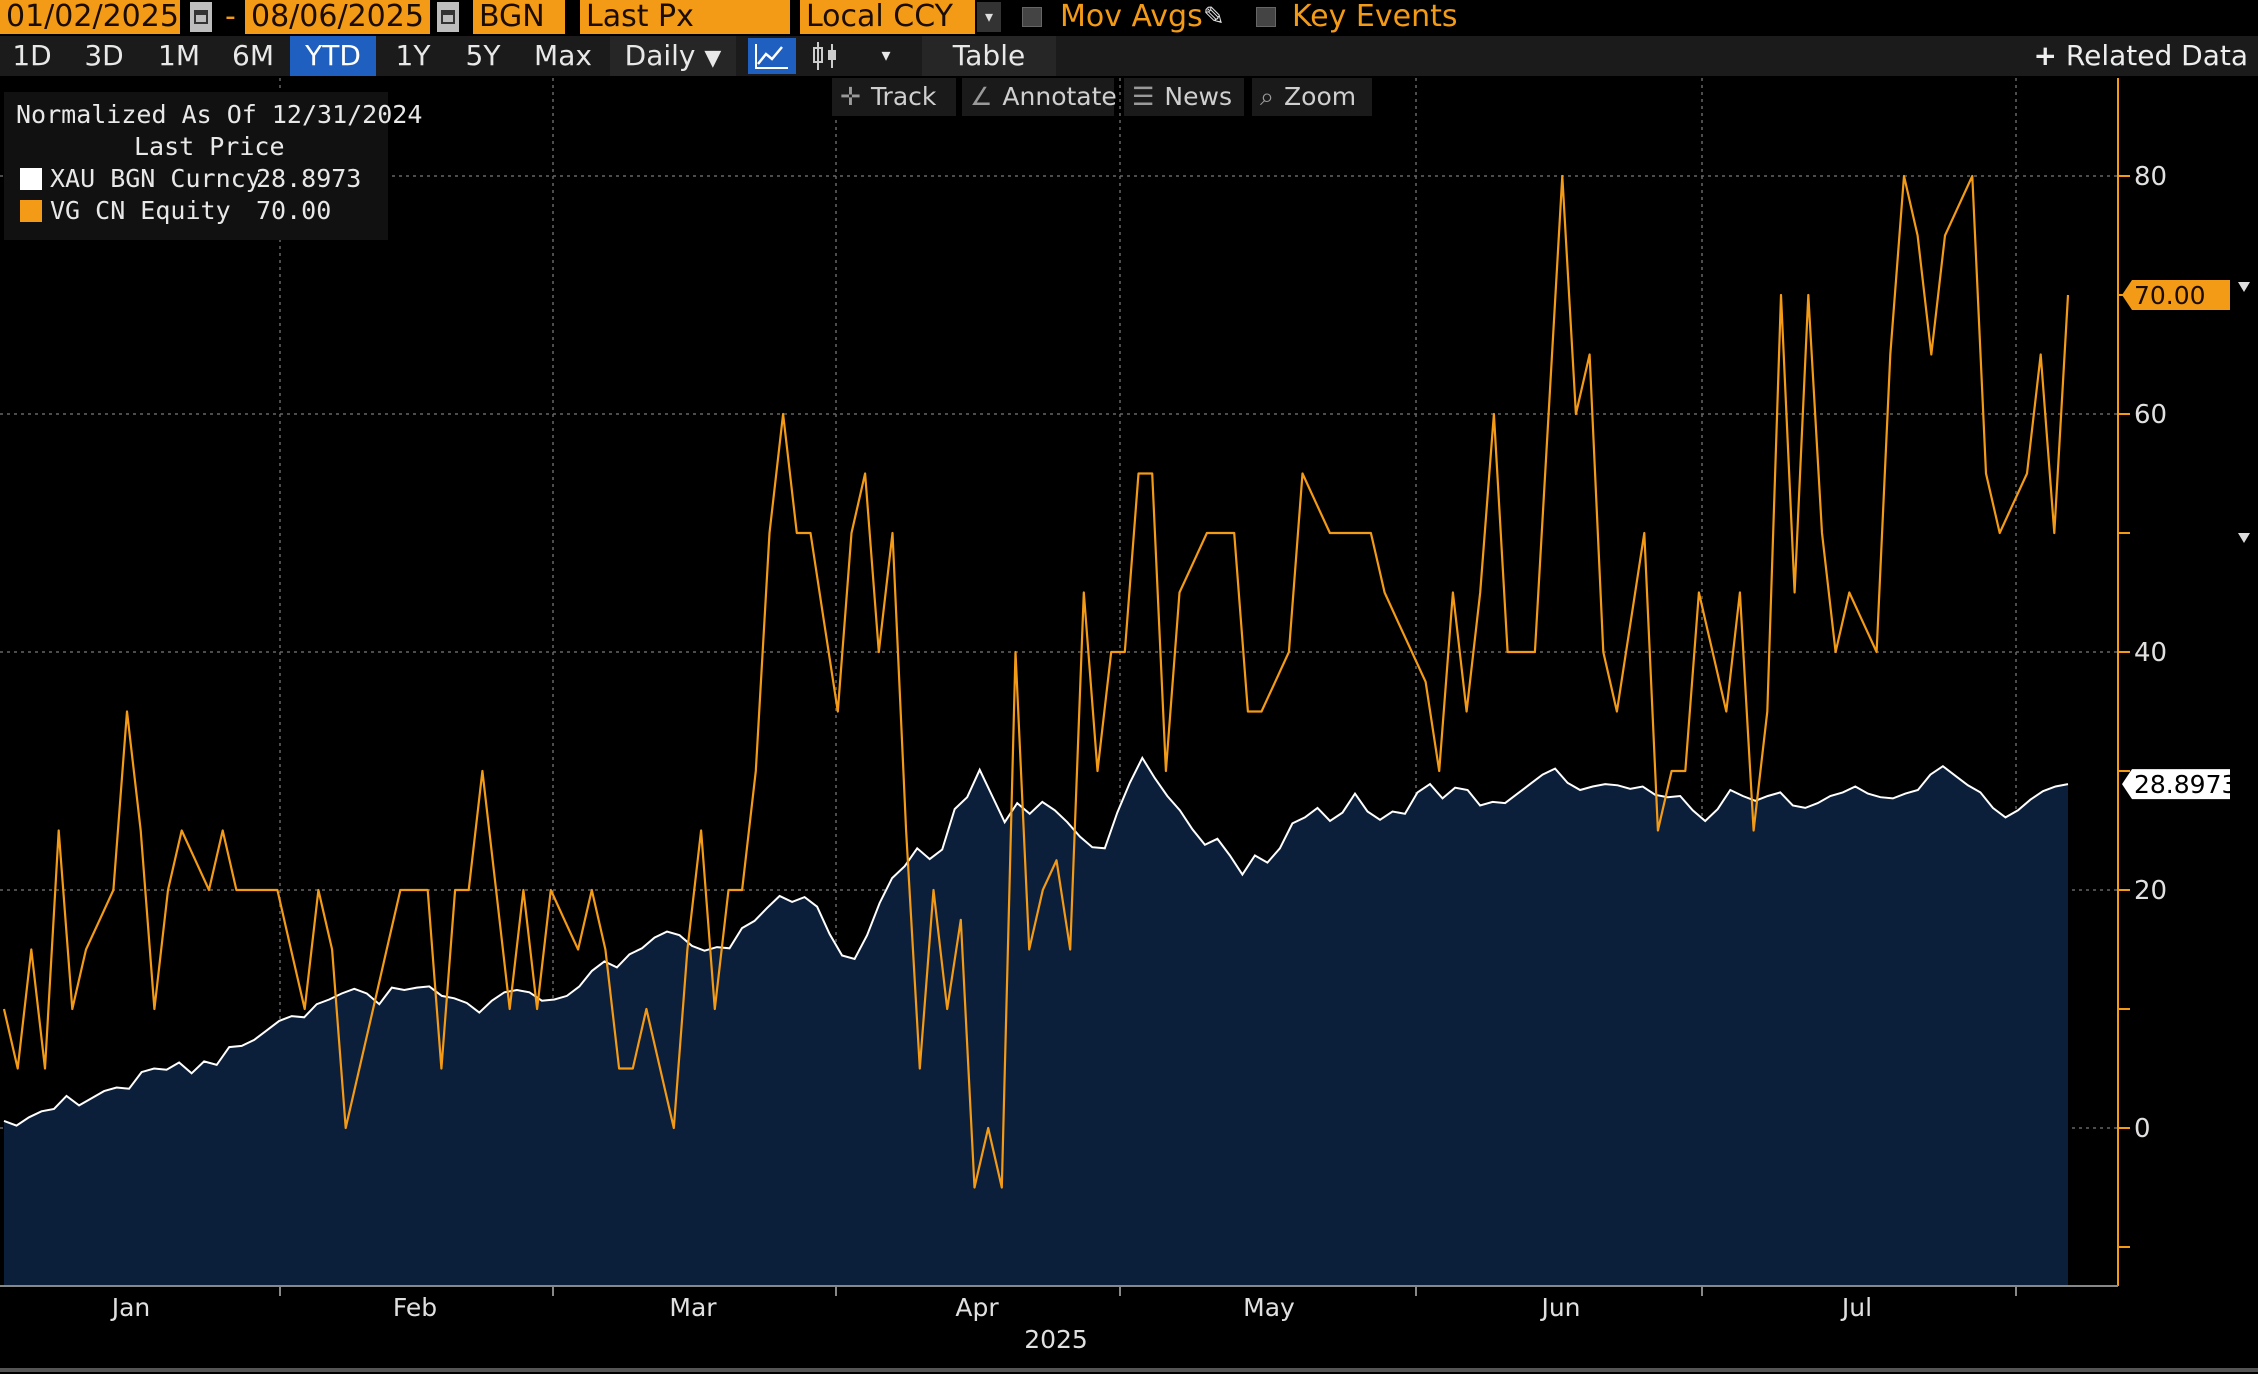 This screenshot has height=1374, width=2258. Describe the element at coordinates (209, 146) in the screenshot. I see `legend-subtitle: Last Price` at that location.